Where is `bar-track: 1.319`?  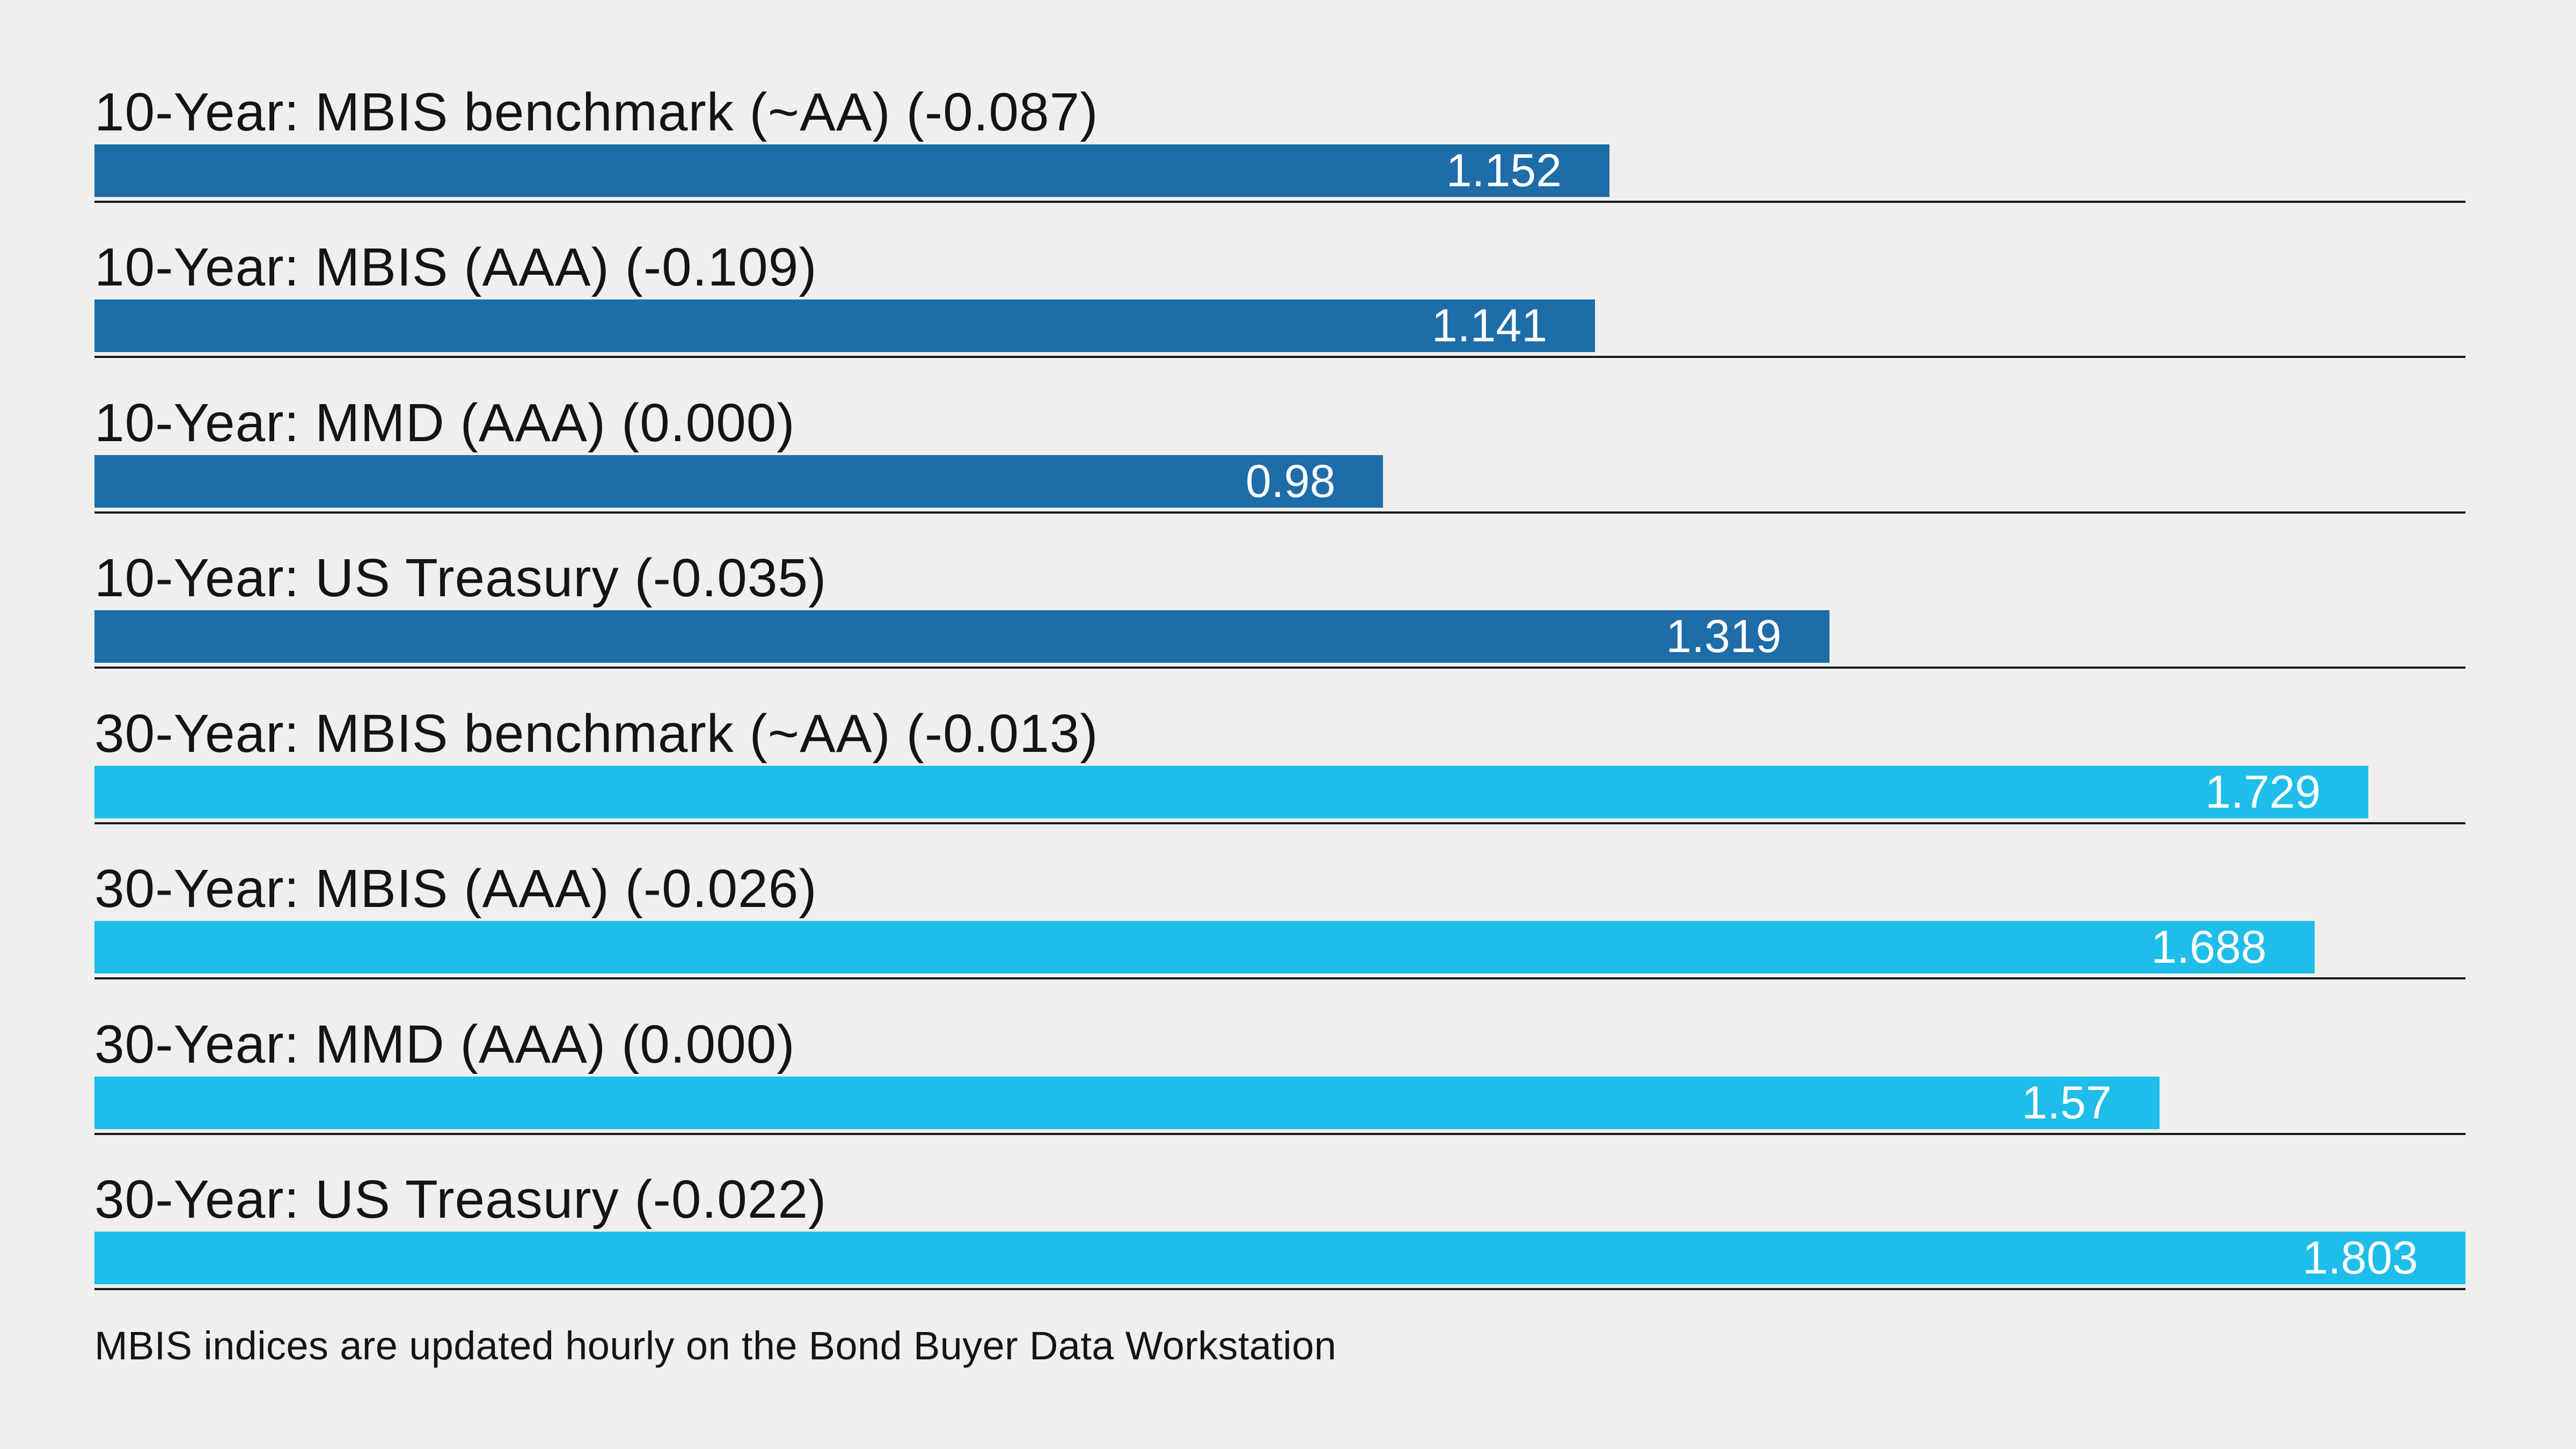 bar-track: 1.319 is located at coordinates (1279, 636).